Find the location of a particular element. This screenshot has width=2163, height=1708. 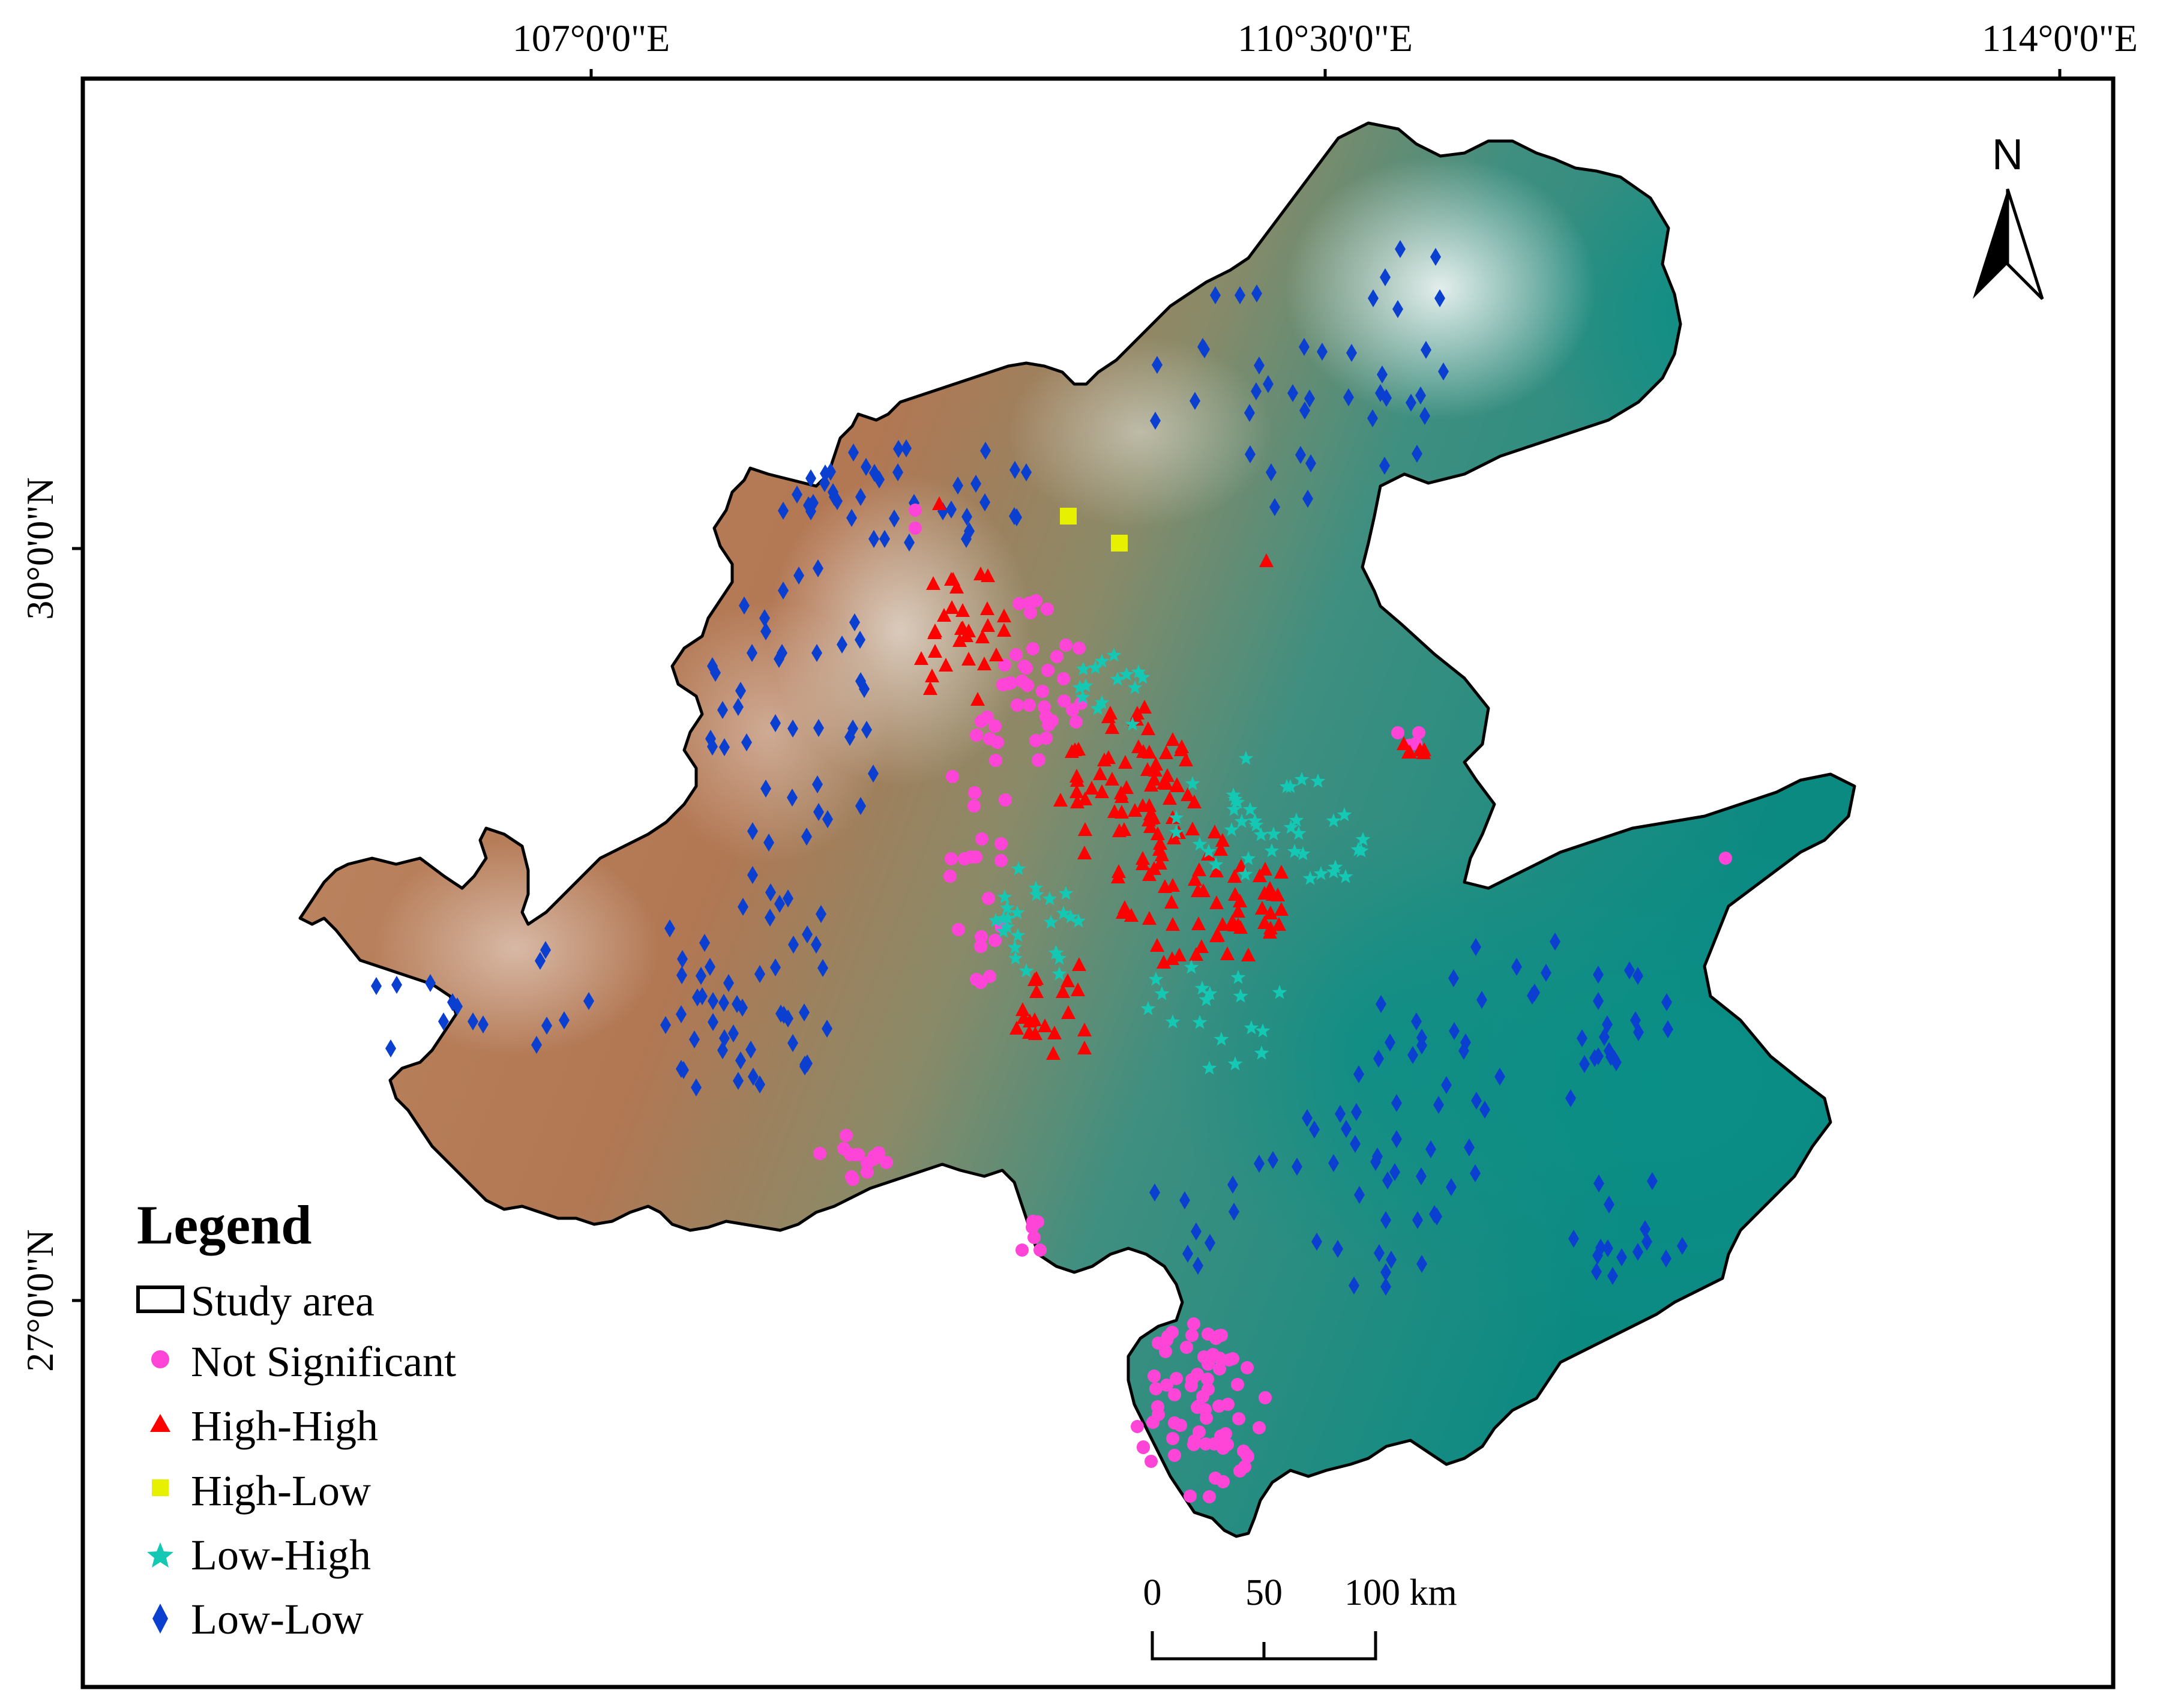

legend-symbol-high-low is located at coordinates (160, 1488).